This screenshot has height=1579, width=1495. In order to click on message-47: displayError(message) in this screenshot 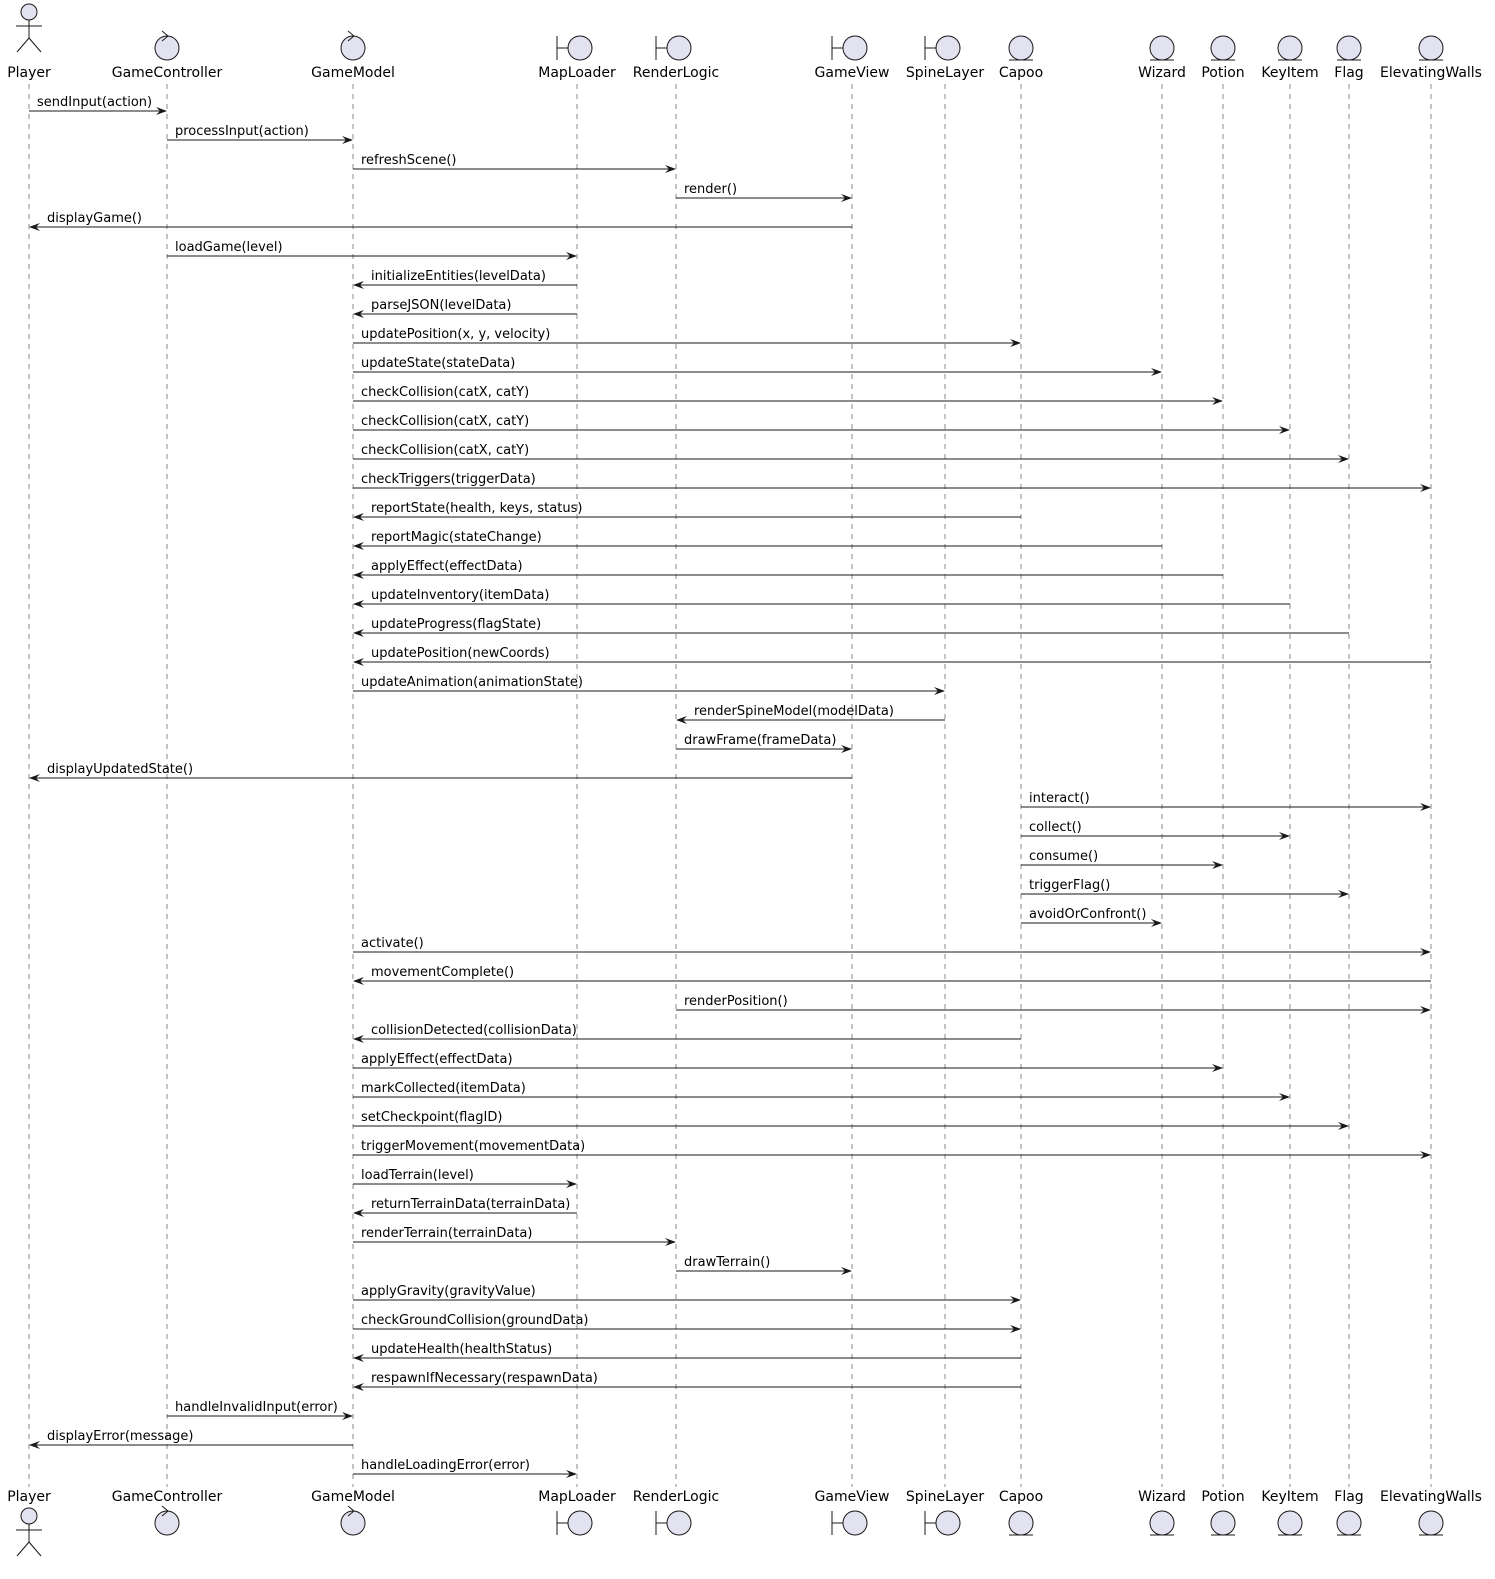, I will do `click(191, 1439)`.